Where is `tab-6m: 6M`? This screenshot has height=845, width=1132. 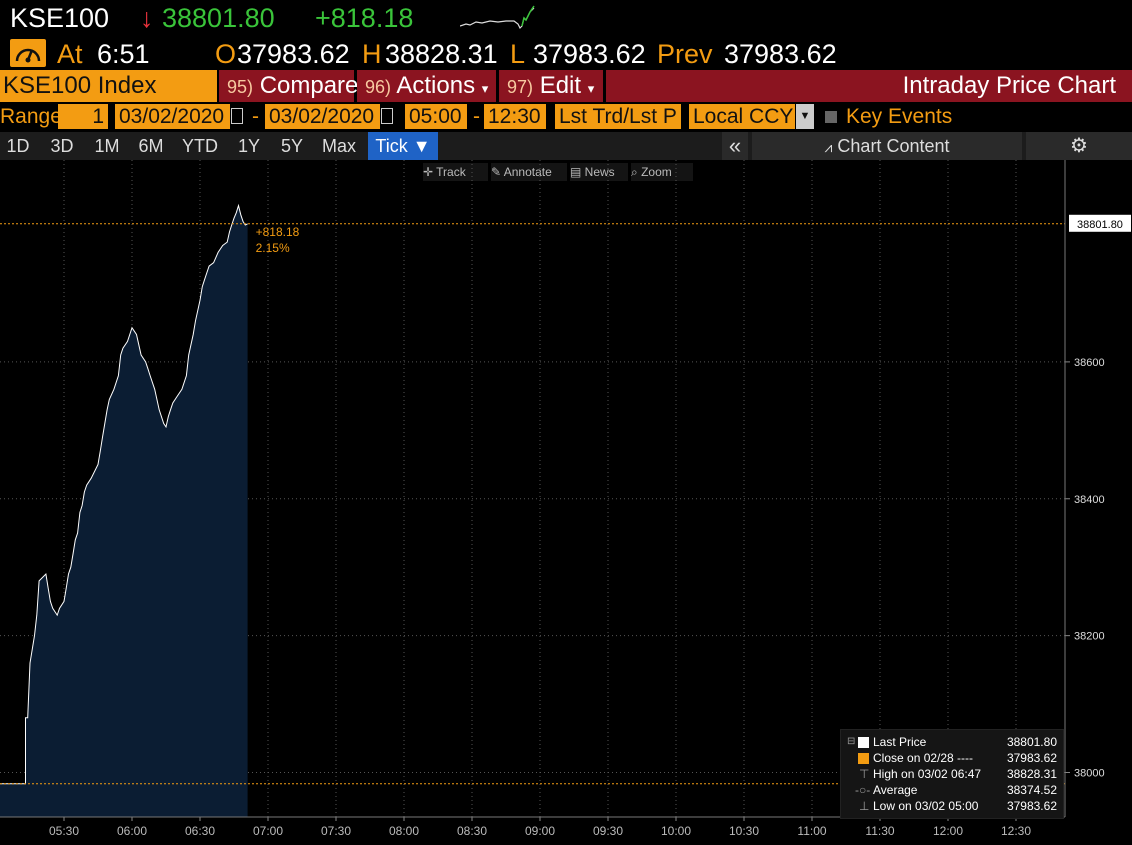 tab-6m: 6M is located at coordinates (151, 146).